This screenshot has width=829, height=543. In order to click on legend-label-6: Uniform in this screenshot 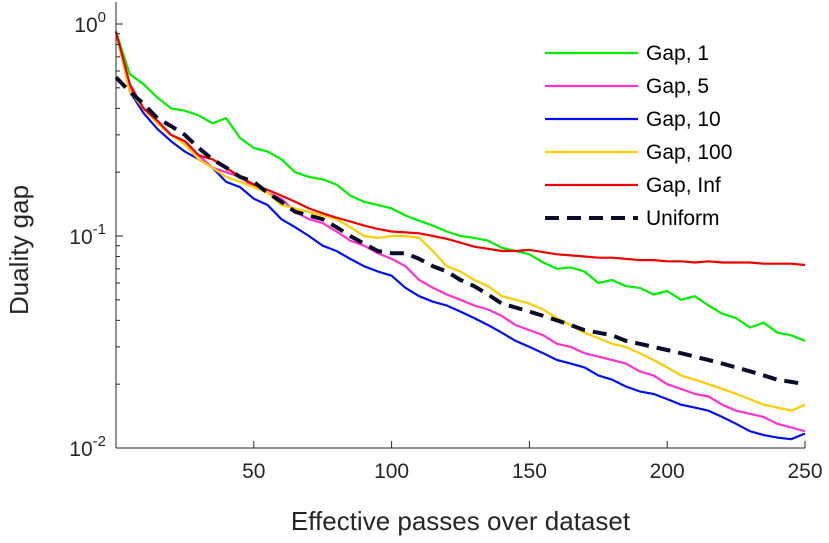, I will do `click(683, 218)`.